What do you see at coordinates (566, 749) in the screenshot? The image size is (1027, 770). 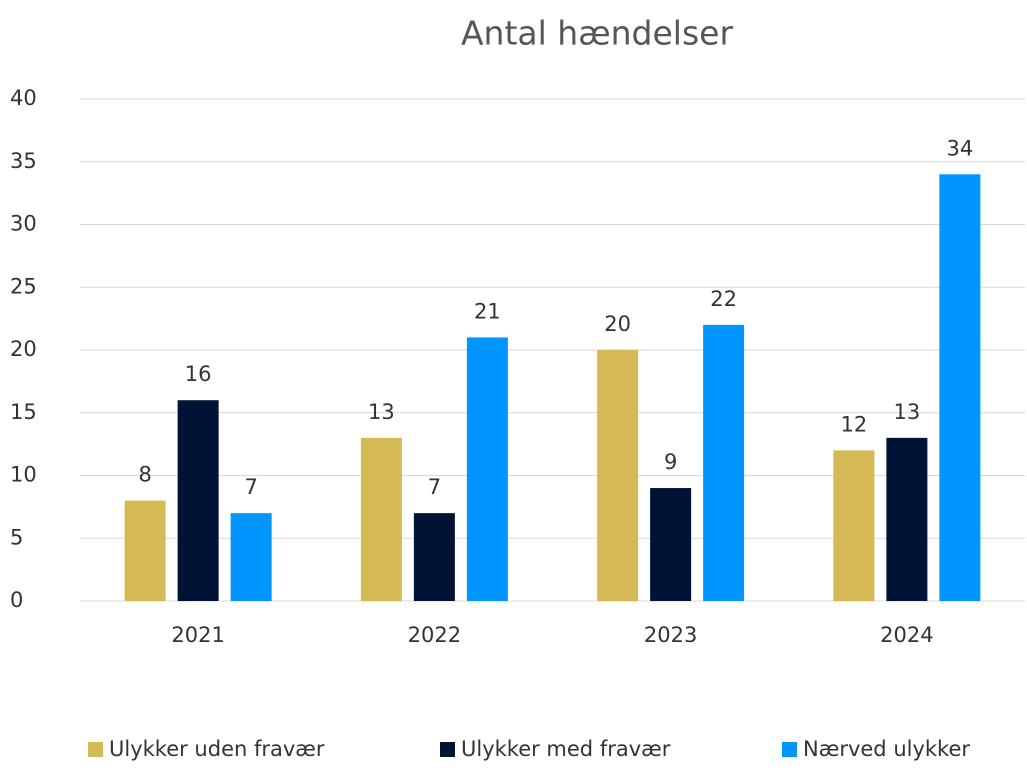 I see `legend-label: Ulykker med fravær` at bounding box center [566, 749].